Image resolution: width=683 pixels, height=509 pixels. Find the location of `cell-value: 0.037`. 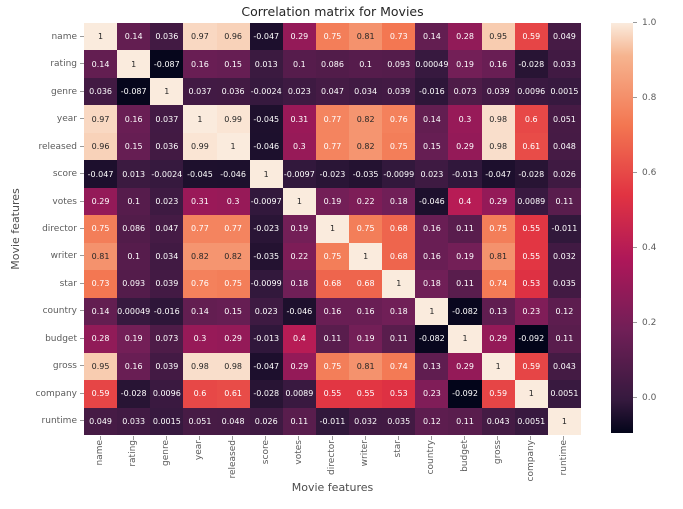

cell-value: 0.037 is located at coordinates (167, 119).